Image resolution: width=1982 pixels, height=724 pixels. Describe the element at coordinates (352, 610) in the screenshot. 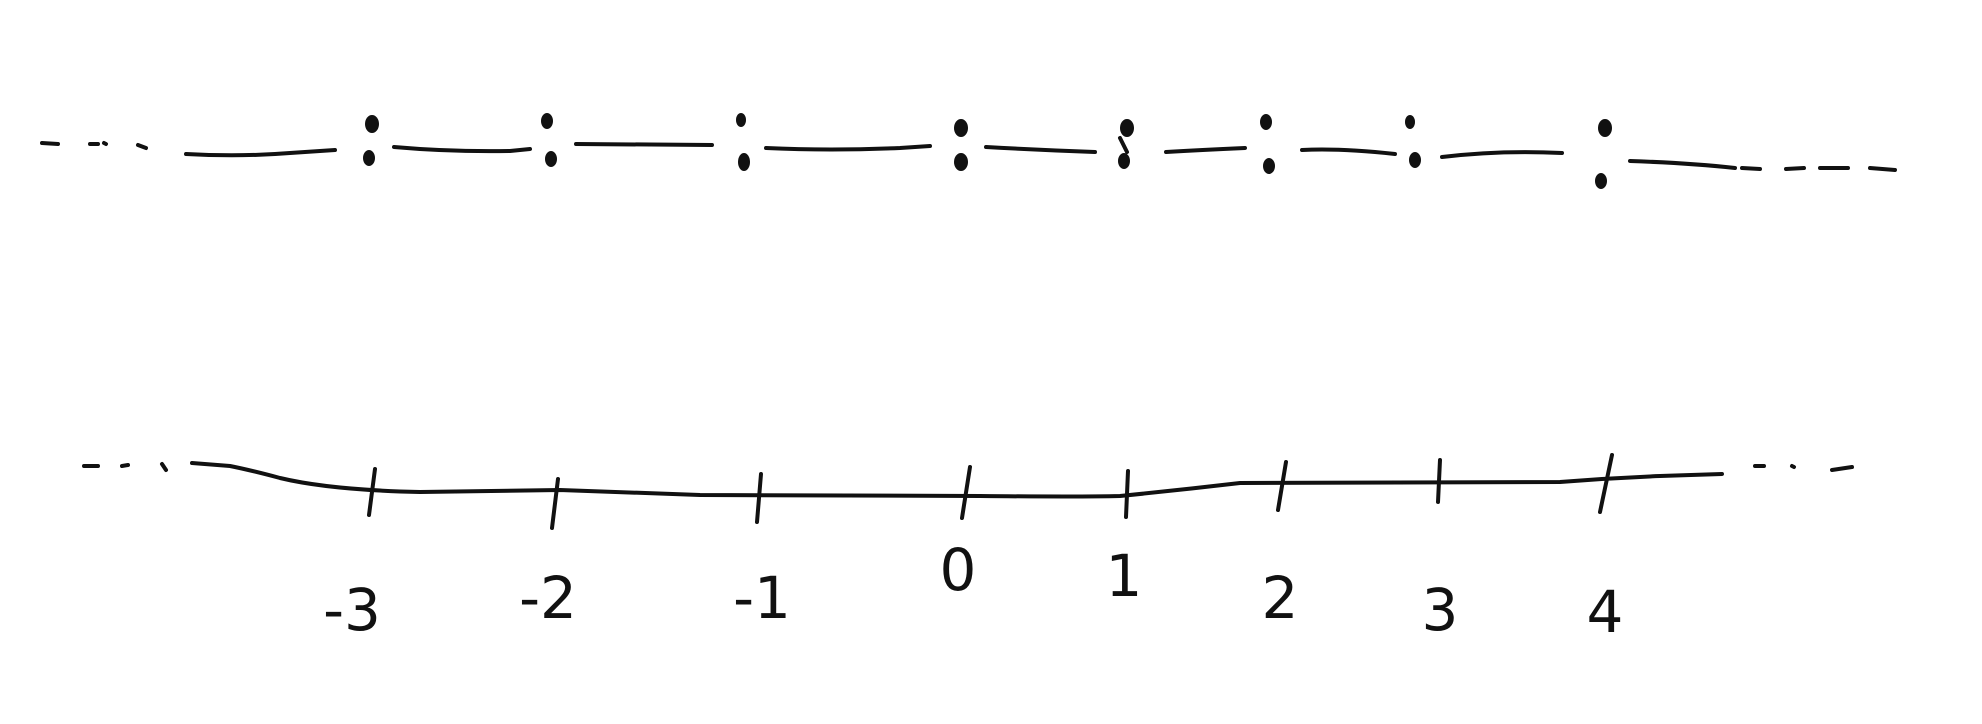

I see `tick-label-neg3: -3` at that location.